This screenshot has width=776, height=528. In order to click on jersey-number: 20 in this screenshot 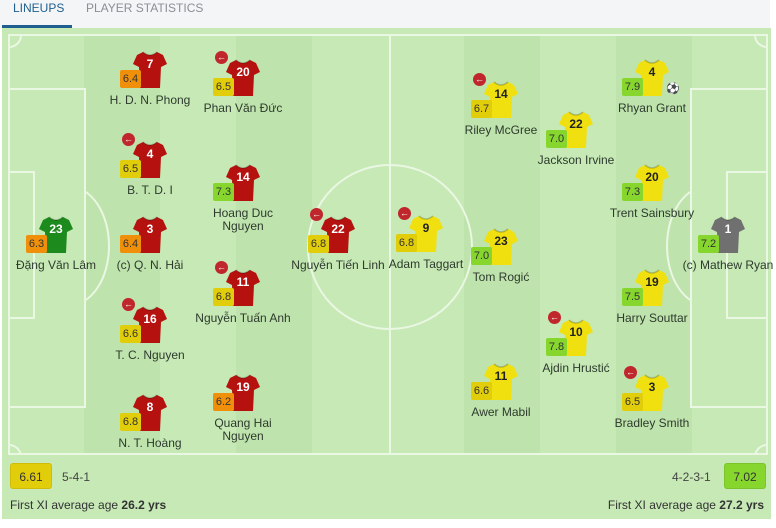, I will do `click(243, 72)`.